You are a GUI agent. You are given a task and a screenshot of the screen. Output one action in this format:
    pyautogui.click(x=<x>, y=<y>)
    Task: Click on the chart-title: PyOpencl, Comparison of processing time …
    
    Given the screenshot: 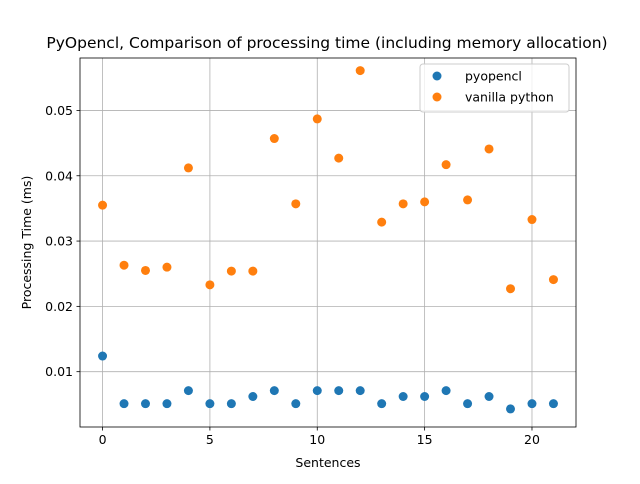 What is the action you would take?
    pyautogui.click(x=326, y=43)
    